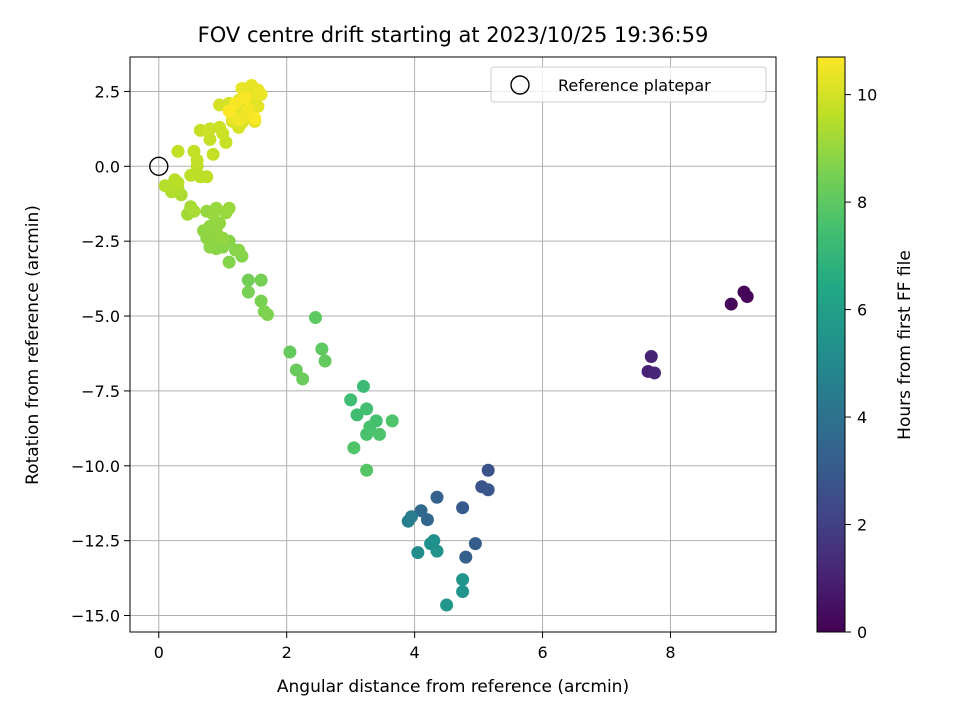 The image size is (960, 724). I want to click on x-tick-label: 4, so click(415, 652).